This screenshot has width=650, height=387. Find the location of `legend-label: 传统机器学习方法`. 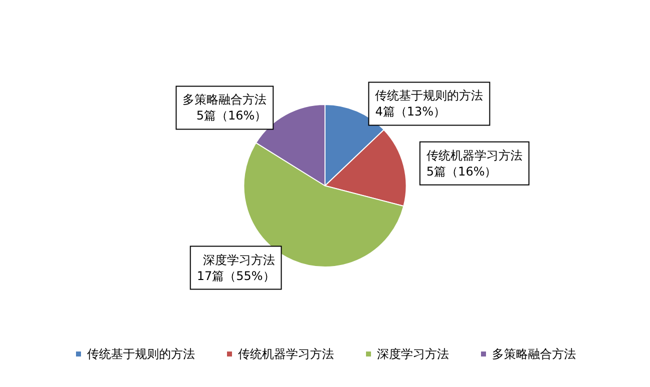

legend-label: 传统机器学习方法 is located at coordinates (286, 354).